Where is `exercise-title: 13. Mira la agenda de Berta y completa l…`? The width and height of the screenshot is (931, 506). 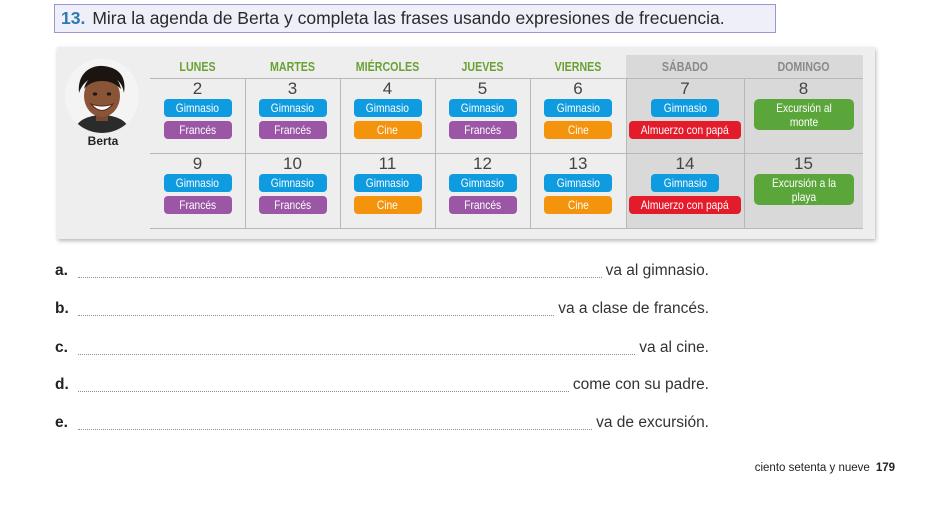 exercise-title: 13. Mira la agenda de Berta y completa l… is located at coordinates (415, 18).